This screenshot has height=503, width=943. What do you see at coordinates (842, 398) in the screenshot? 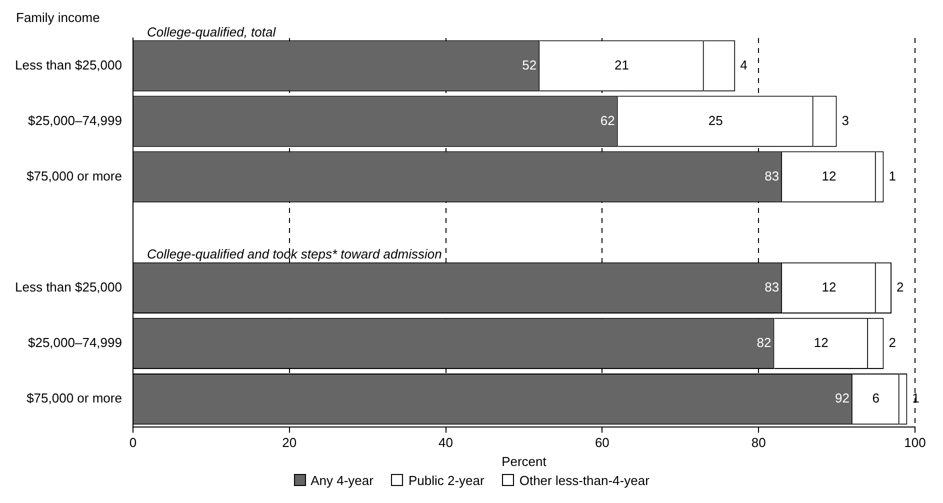
I see `data-label: 92` at bounding box center [842, 398].